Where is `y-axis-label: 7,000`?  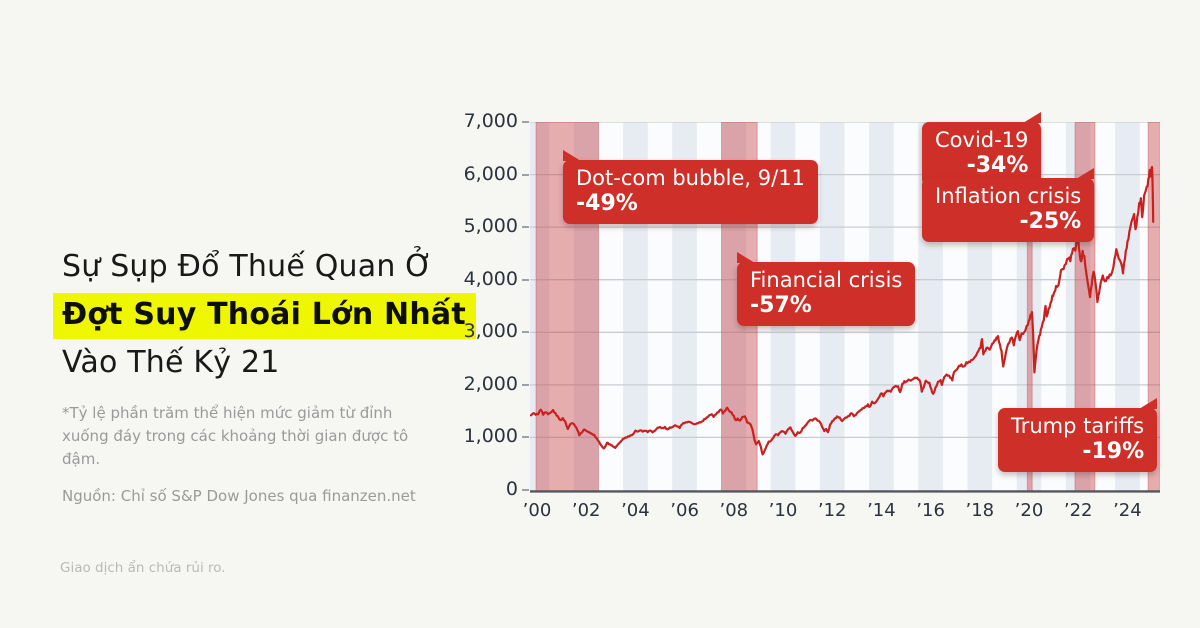
y-axis-label: 7,000 is located at coordinates (490, 121).